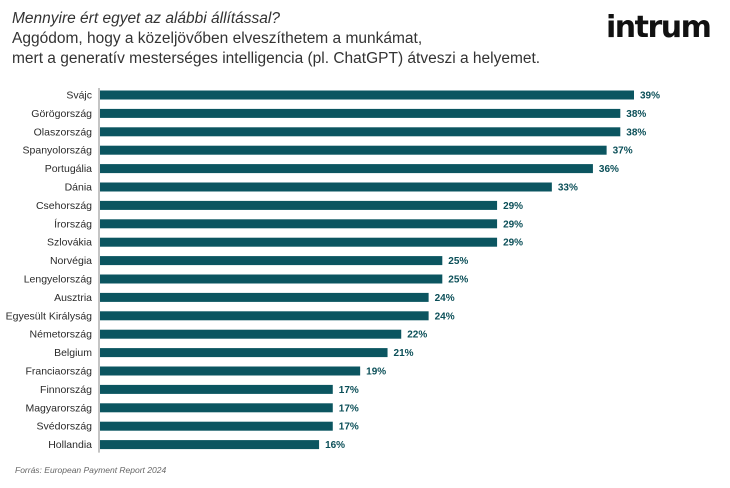  Describe the element at coordinates (61, 114) in the screenshot. I see `category-label: Görögország` at that location.